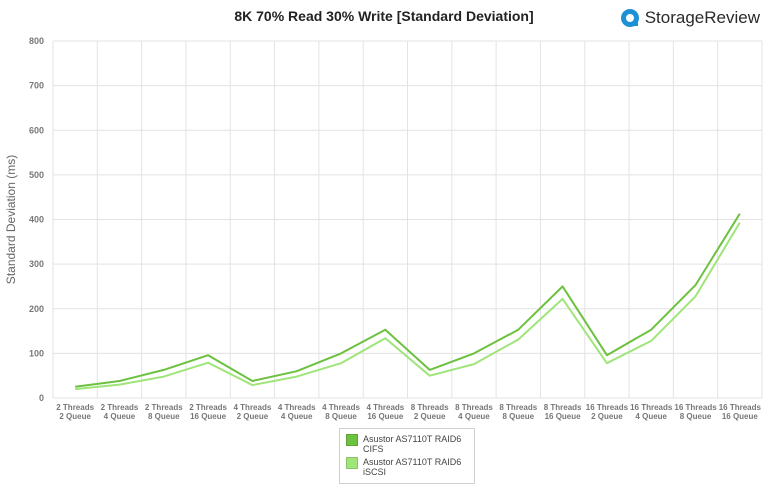 Image resolution: width=768 pixels, height=490 pixels. What do you see at coordinates (629, 18) in the screenshot?
I see `storagereview-logo-icon` at bounding box center [629, 18].